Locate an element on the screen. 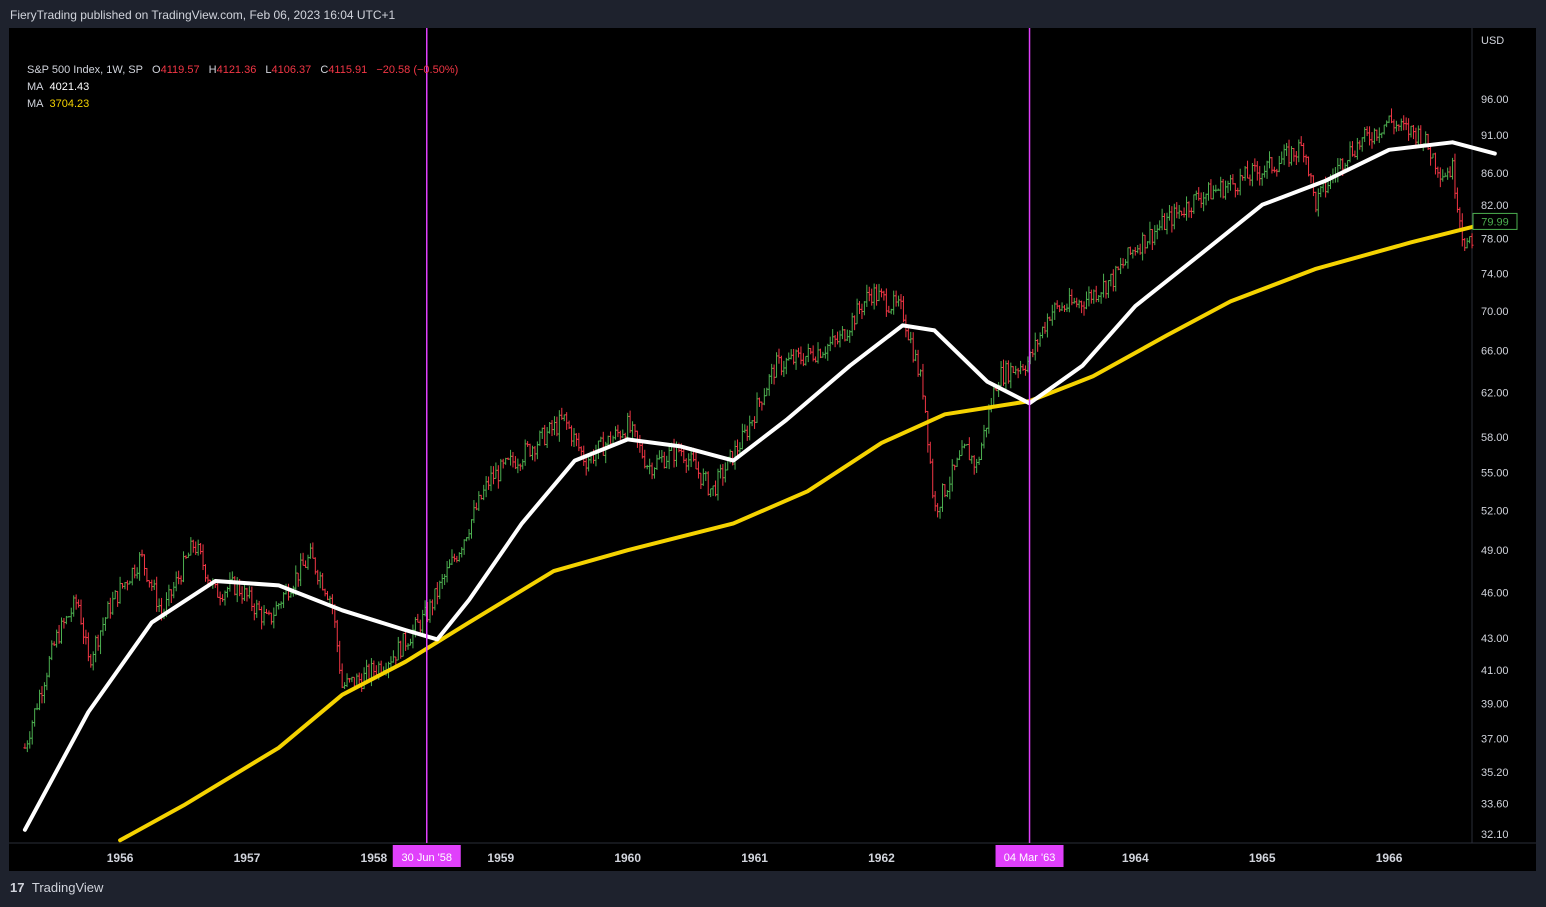 The width and height of the screenshot is (1546, 907). y-tick-label: 55.00 is located at coordinates (1495, 474).